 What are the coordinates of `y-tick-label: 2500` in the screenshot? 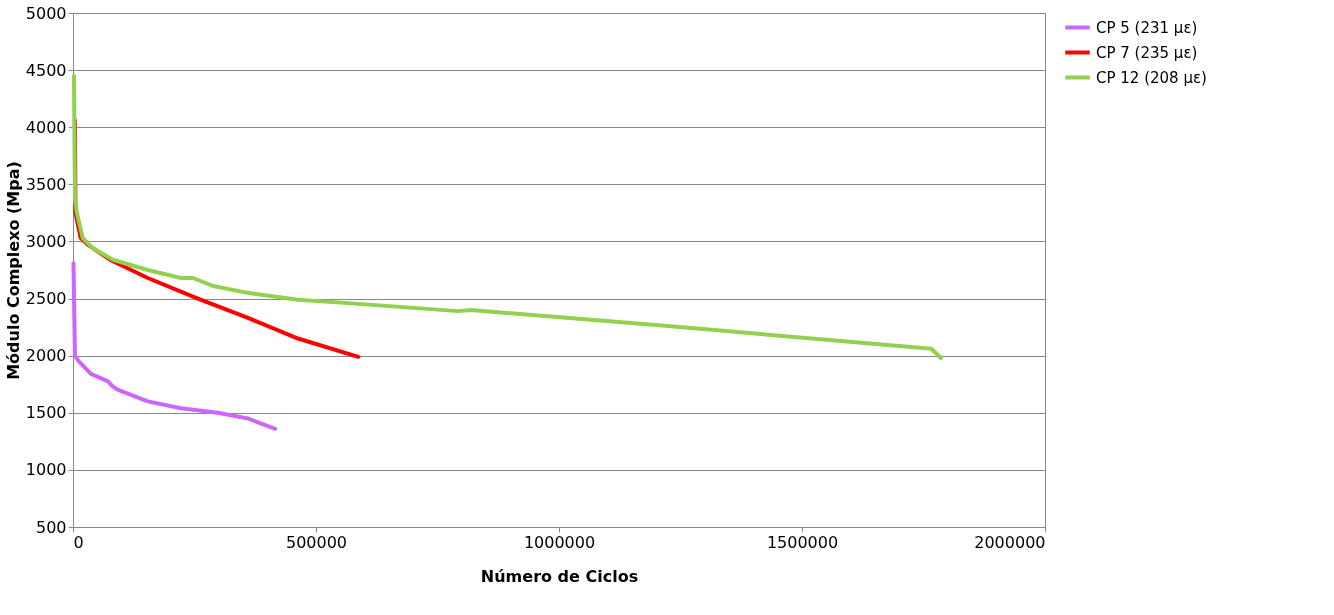 It's located at (46, 299).